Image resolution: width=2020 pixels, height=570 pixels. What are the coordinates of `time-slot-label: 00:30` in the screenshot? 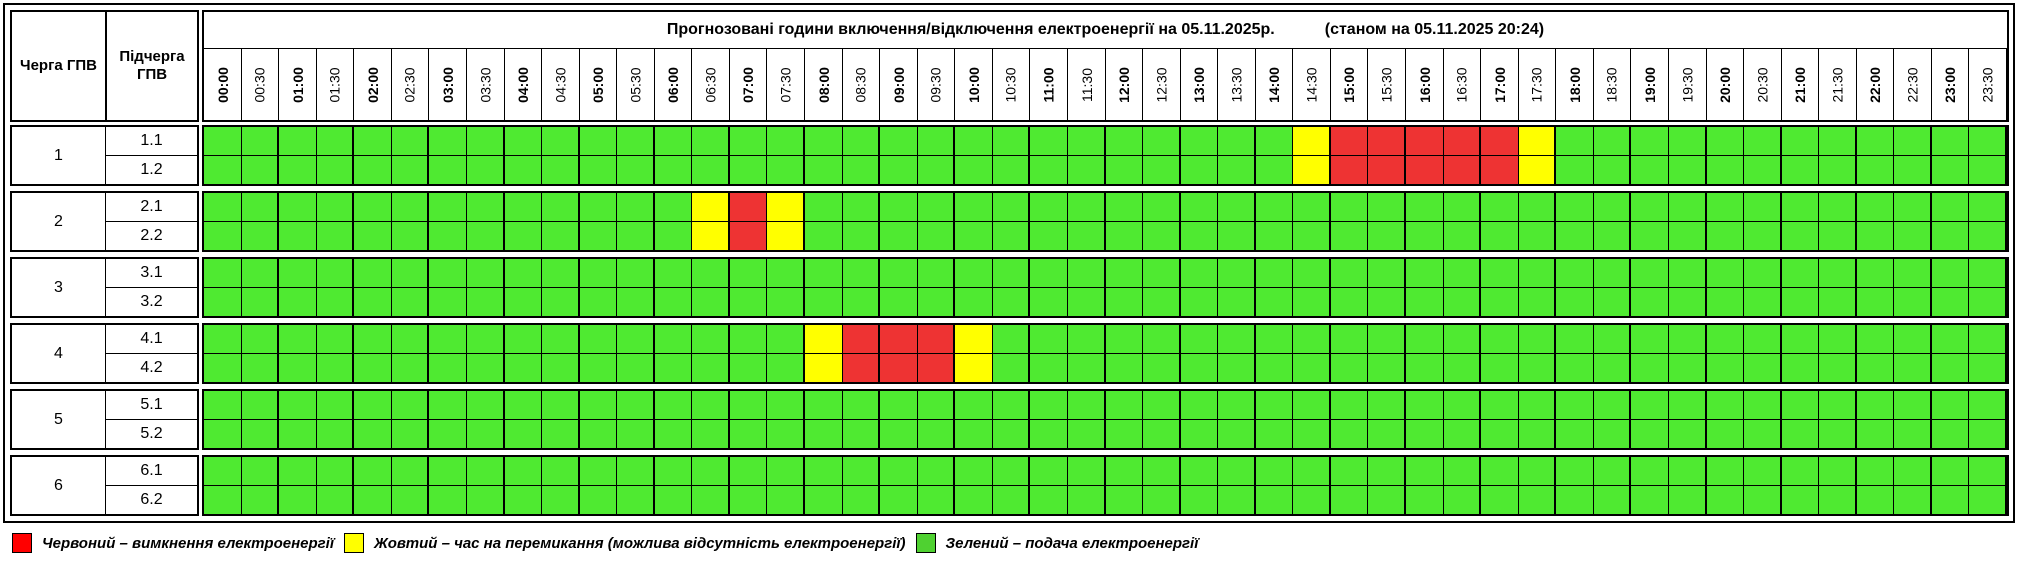 It's located at (260, 85).